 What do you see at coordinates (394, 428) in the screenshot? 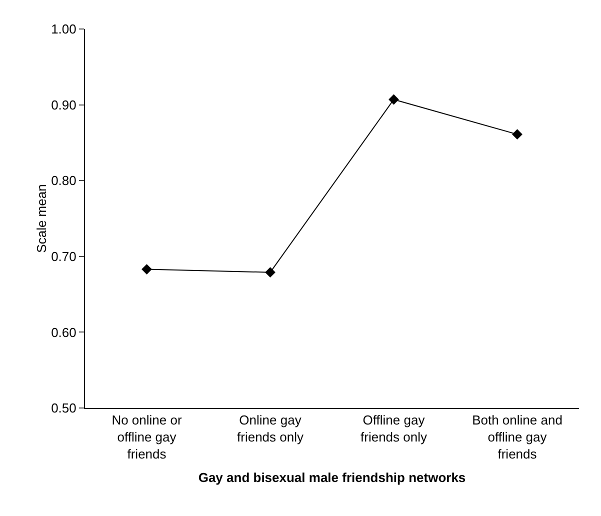
I see `x-tick-label: Offline gay friends only` at bounding box center [394, 428].